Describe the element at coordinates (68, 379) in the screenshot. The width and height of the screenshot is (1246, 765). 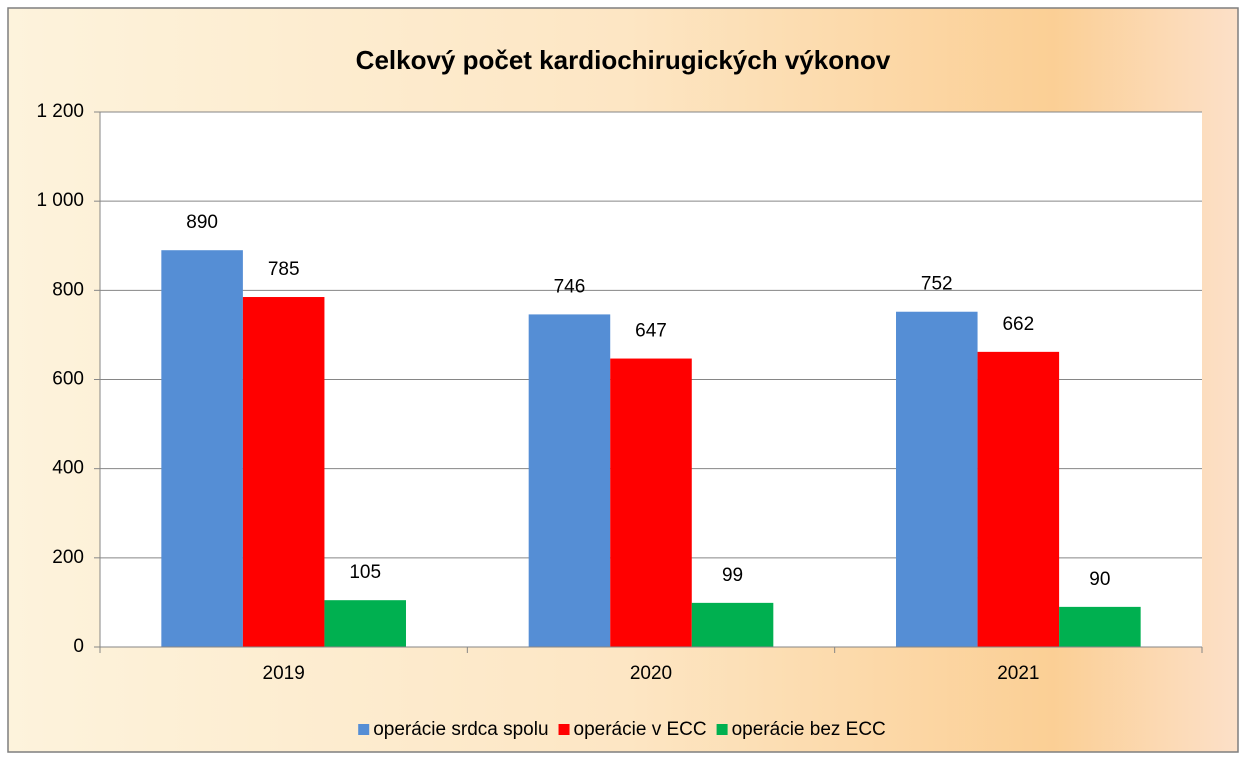
I see `y-tick-label: 600` at that location.